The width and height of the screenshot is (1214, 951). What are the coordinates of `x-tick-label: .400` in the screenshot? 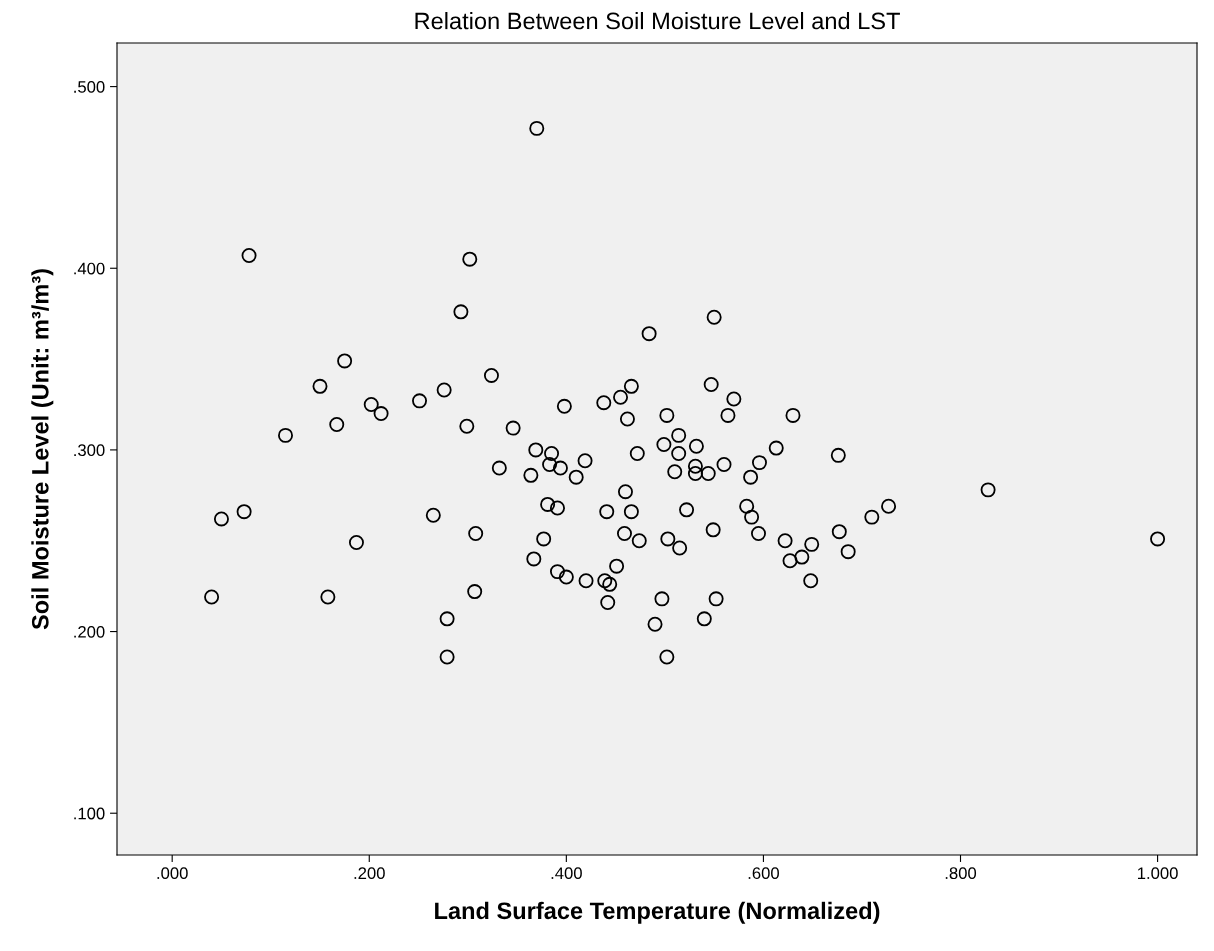 It's located at (566, 873).